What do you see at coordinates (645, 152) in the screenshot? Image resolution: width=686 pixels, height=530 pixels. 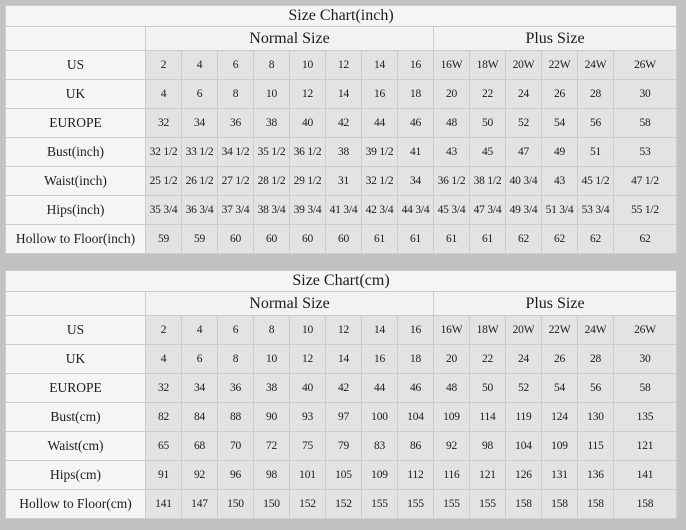 I see `value-cell: 53` at bounding box center [645, 152].